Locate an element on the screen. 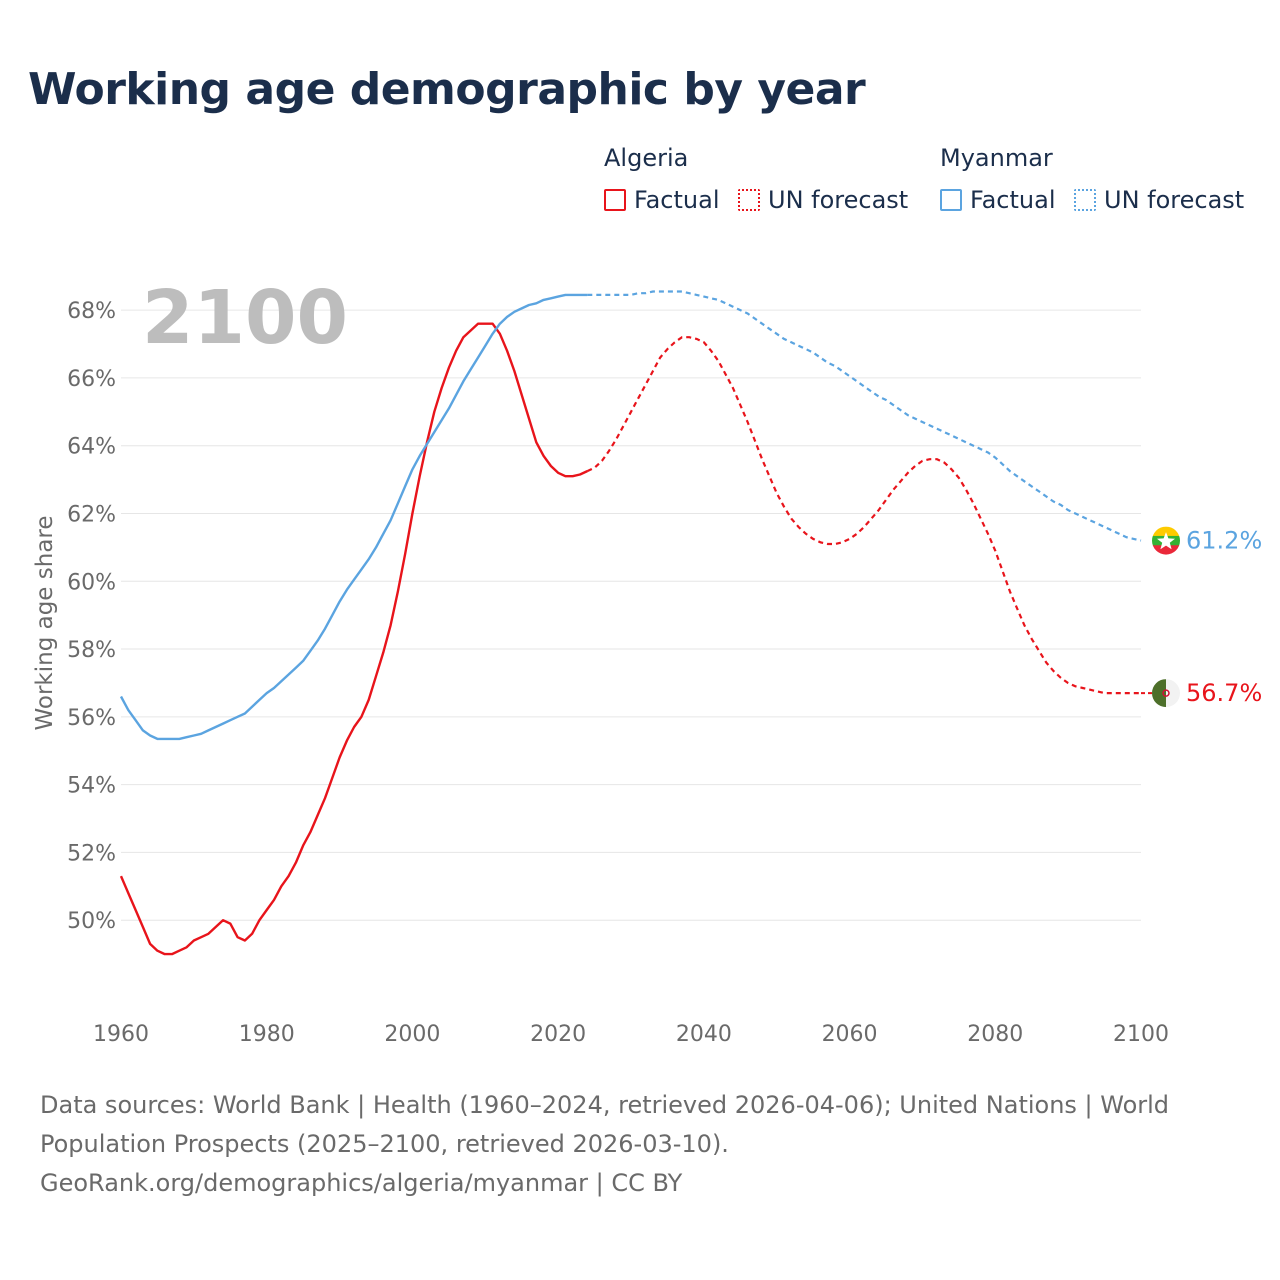 The width and height of the screenshot is (1280, 1280). y-tick-label: 50% is located at coordinates (91, 921).